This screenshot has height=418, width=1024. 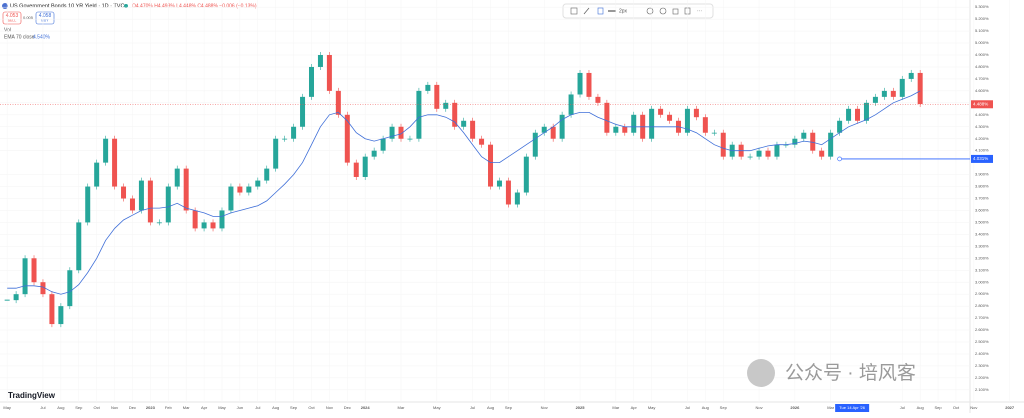 What do you see at coordinates (982, 221) in the screenshot?
I see `y-tick-label: 3.500%` at bounding box center [982, 221].